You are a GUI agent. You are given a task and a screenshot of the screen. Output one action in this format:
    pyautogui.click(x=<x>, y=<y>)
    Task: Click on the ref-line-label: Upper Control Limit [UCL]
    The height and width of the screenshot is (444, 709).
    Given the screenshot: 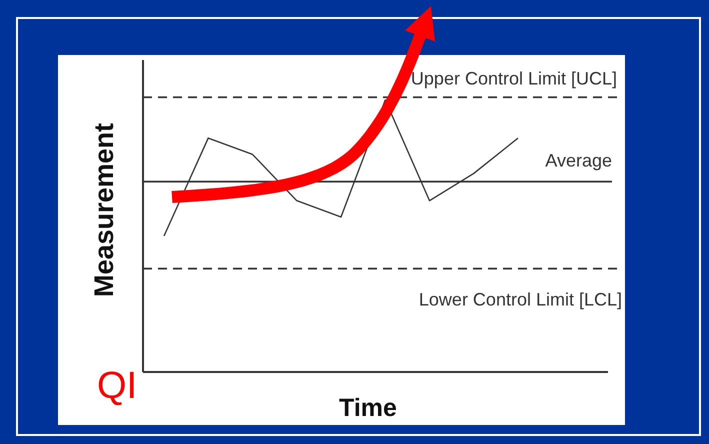 What is the action you would take?
    pyautogui.click(x=513, y=78)
    